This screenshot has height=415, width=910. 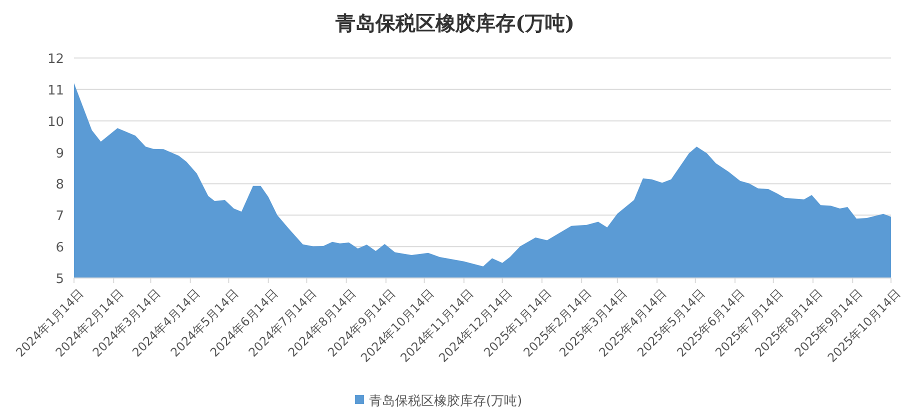 I want to click on y-tick-label: 8, so click(x=60, y=185).